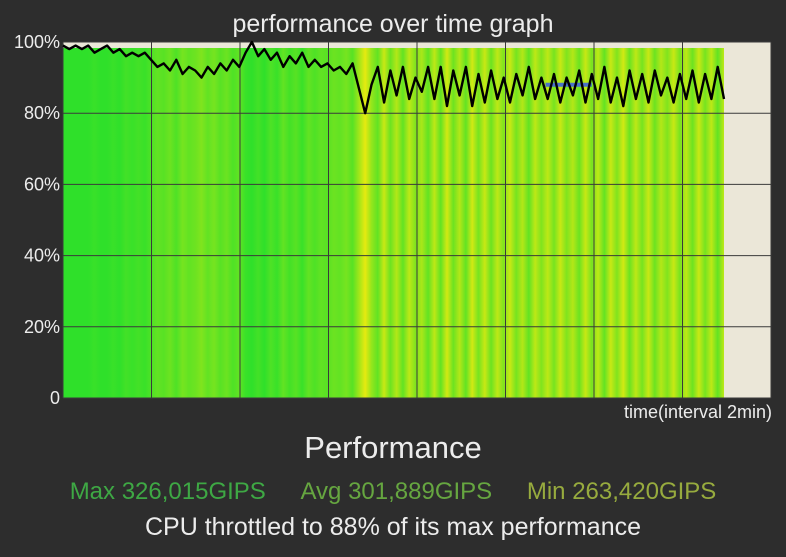 The image size is (786, 557). What do you see at coordinates (37, 220) in the screenshot?
I see `y-axis-ticks: 100% 80% 60% 40% 20% 0` at bounding box center [37, 220].